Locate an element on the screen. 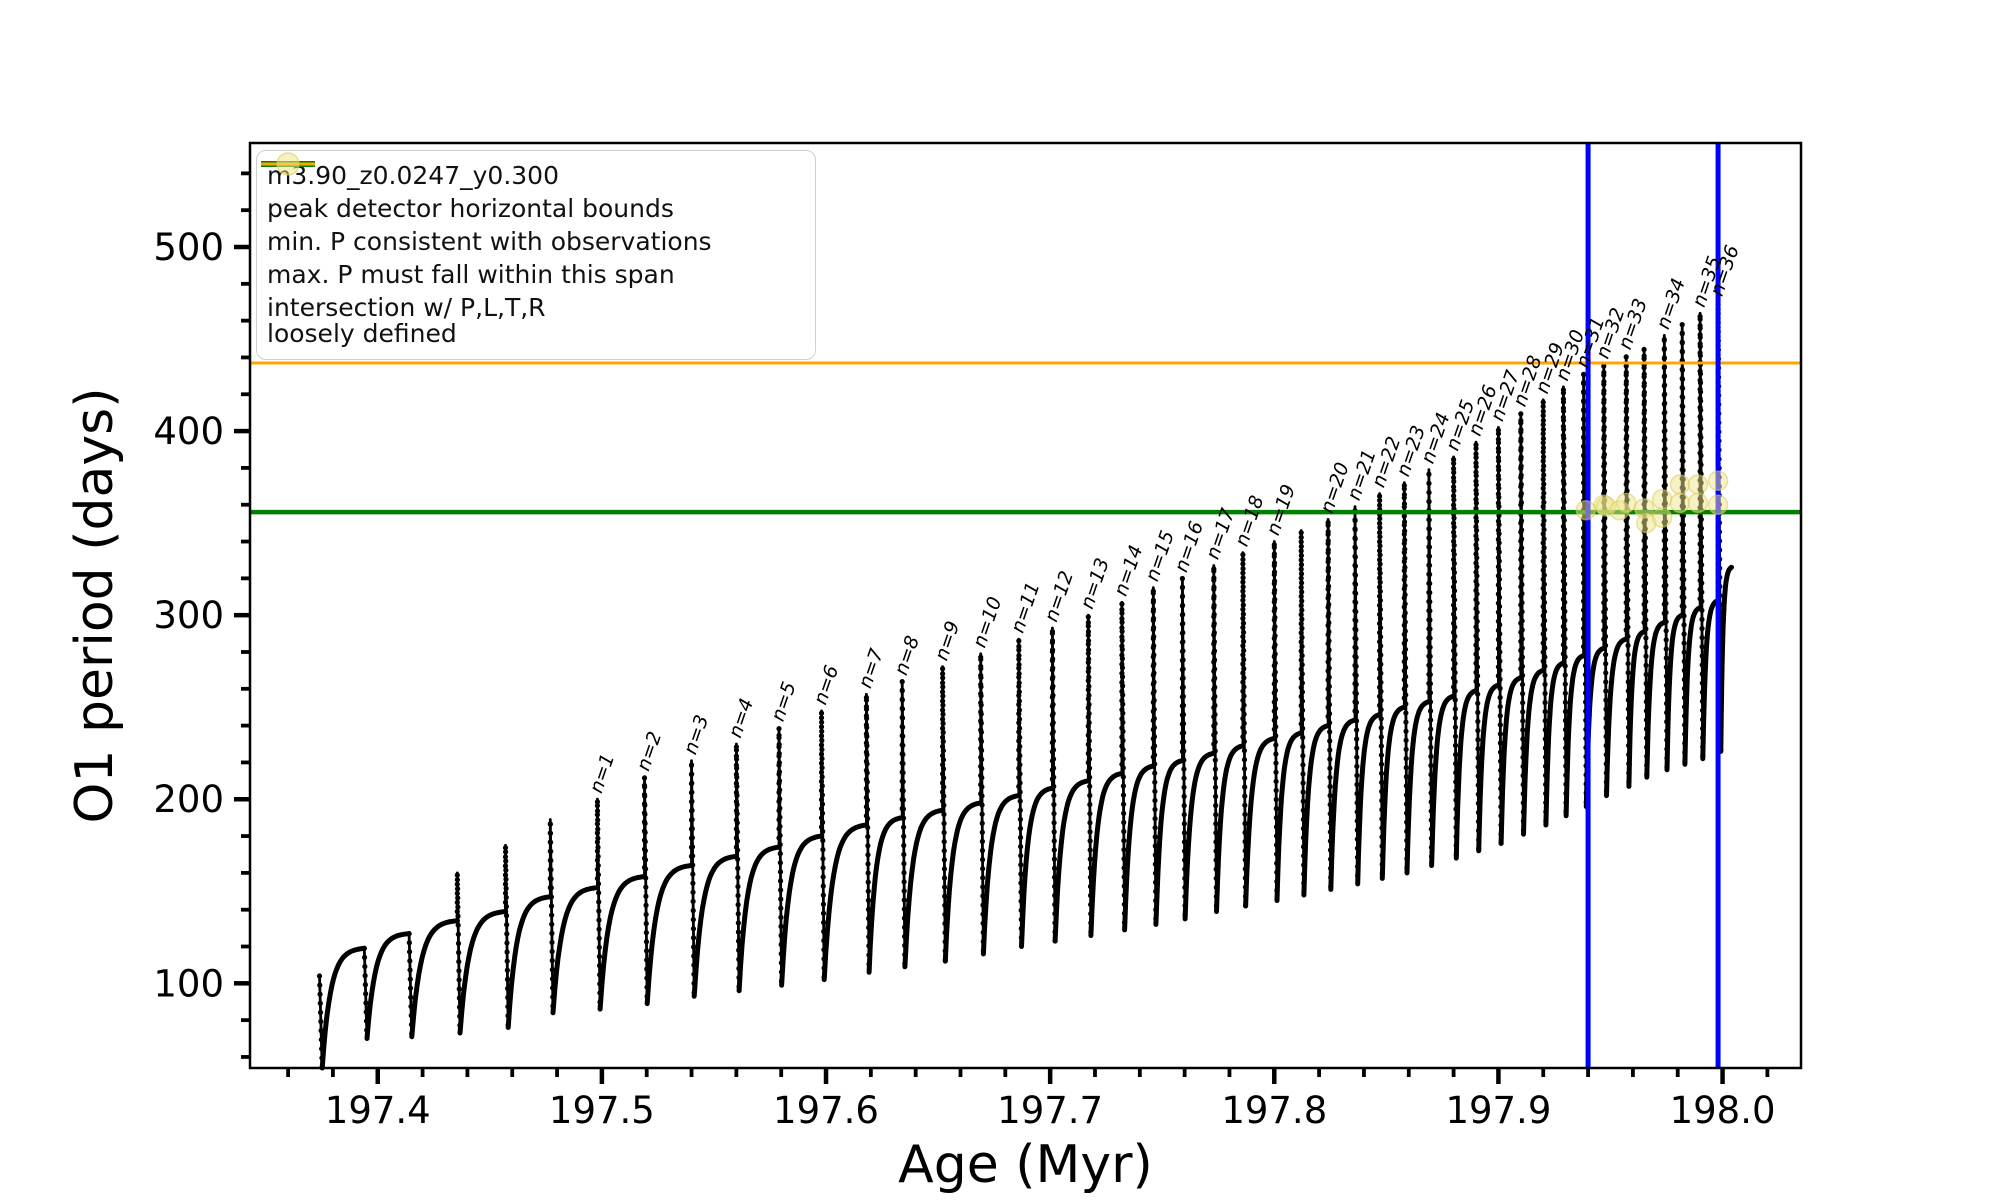 The image size is (2000, 1200). legend-entry-max-p: max. P must fall within this span is located at coordinates (531, 225).